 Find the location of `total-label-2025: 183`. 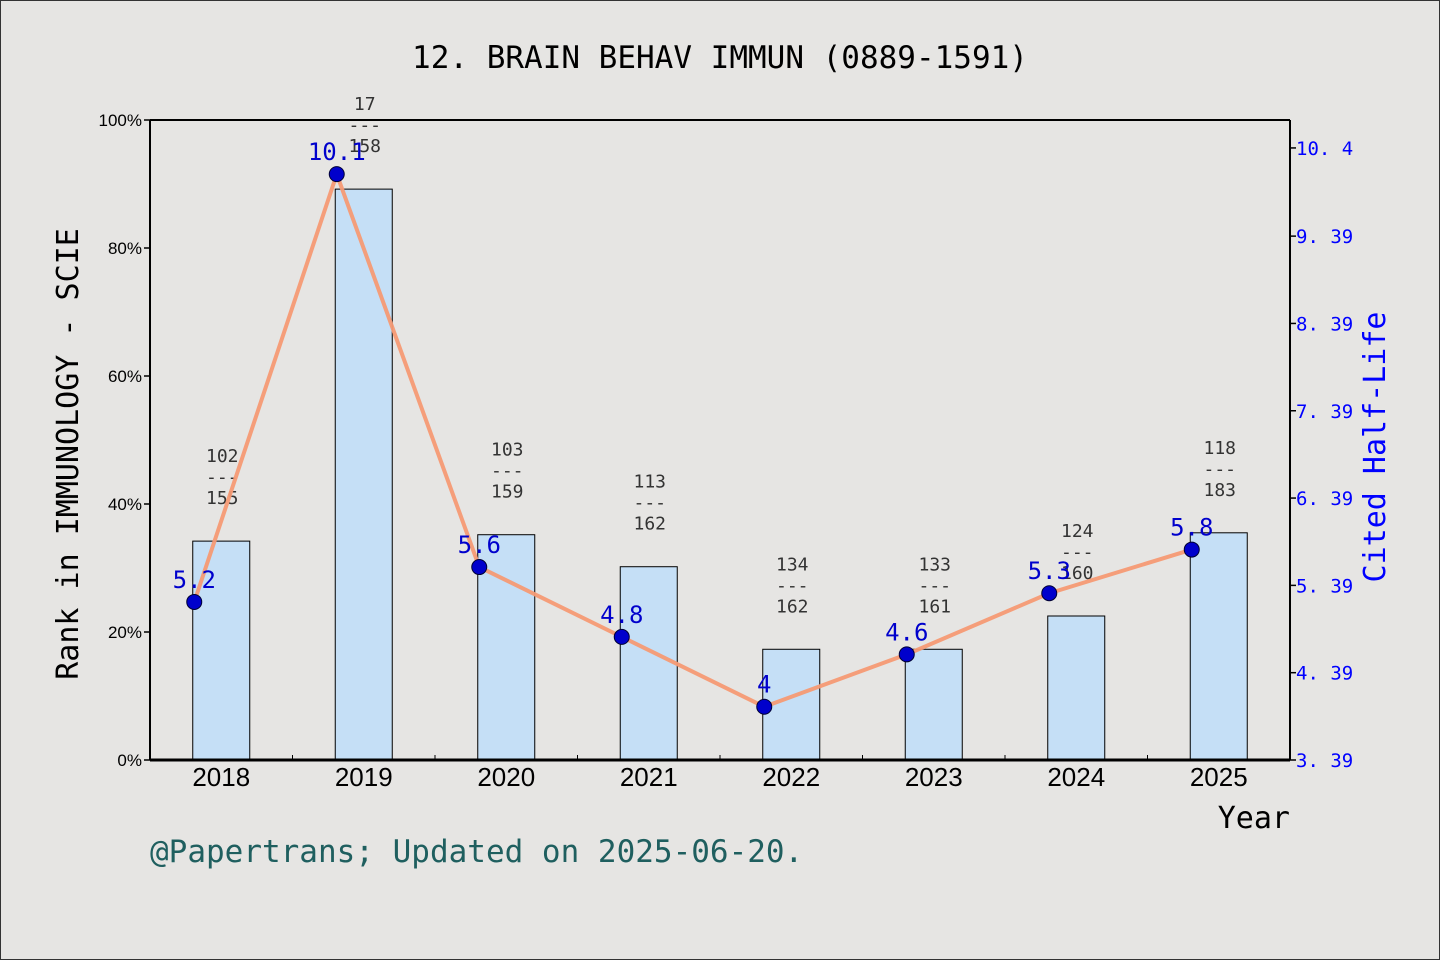

total-label-2025: 183 is located at coordinates (1219, 490).